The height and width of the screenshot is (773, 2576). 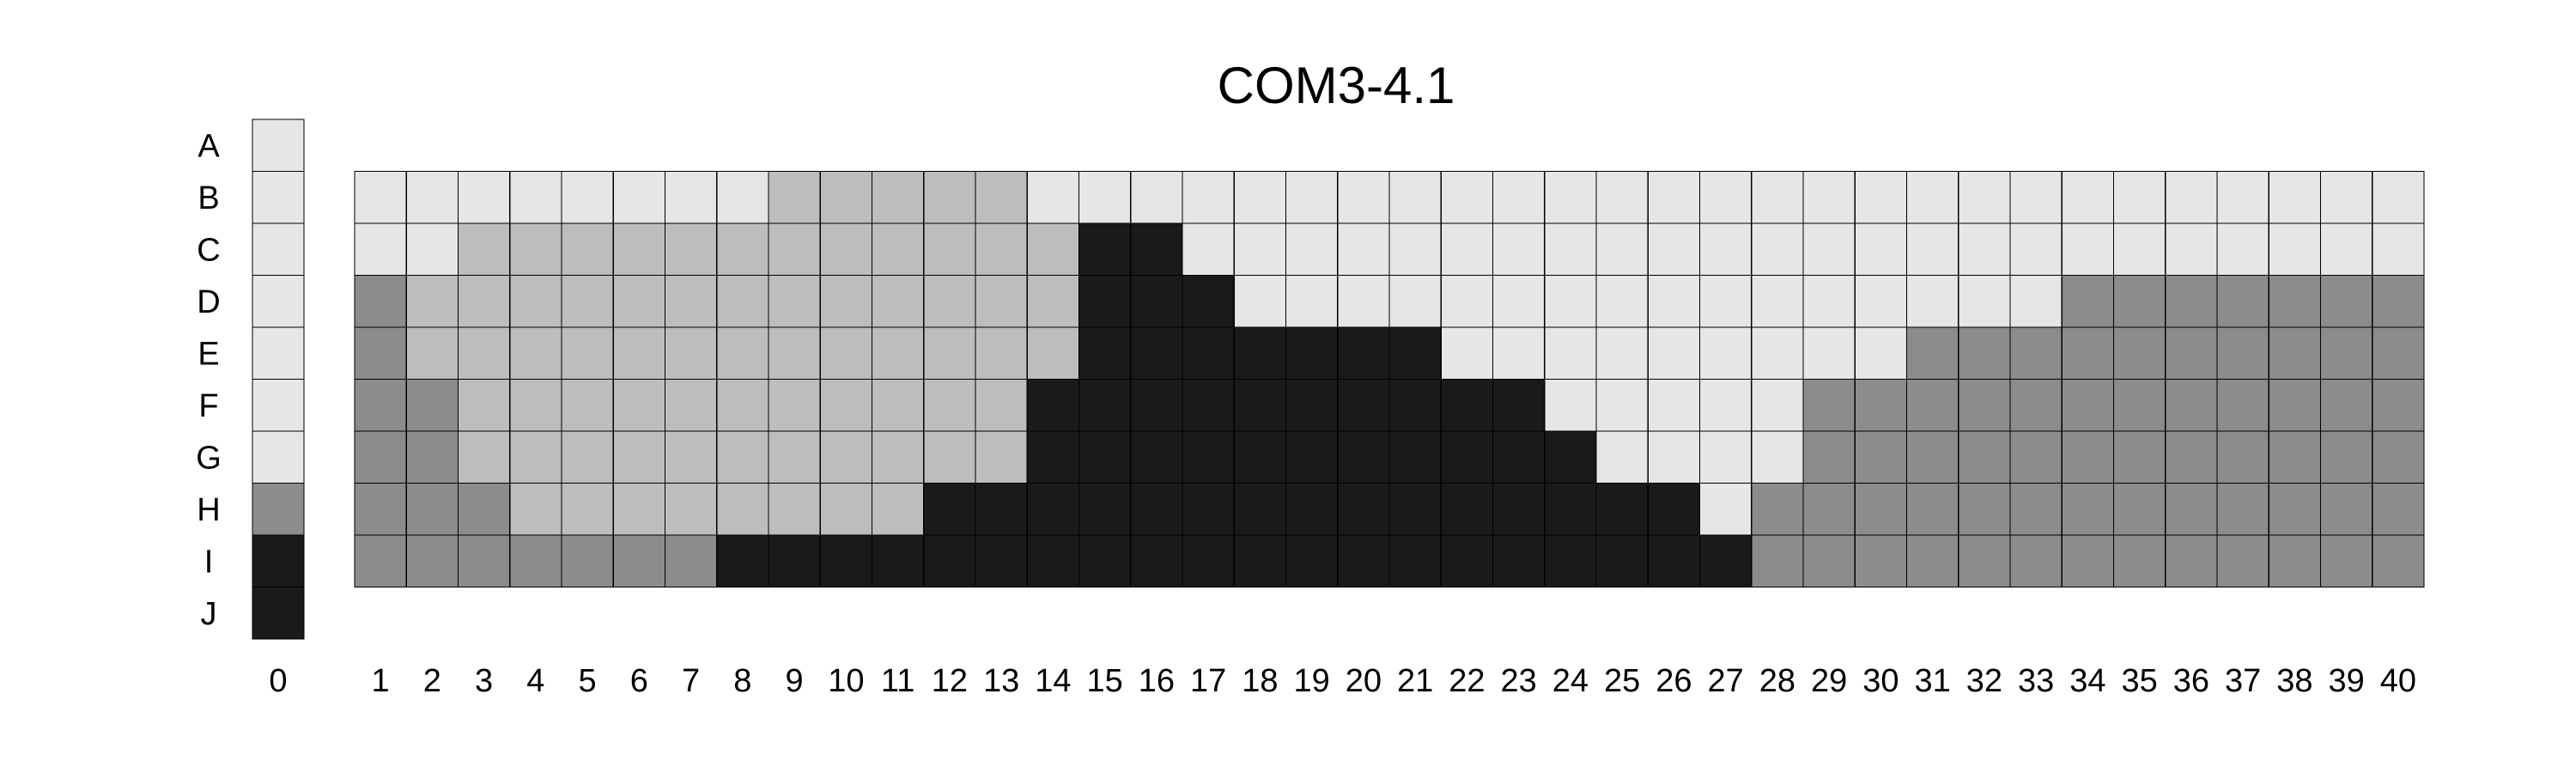 What do you see at coordinates (1104, 681) in the screenshot?
I see `column-label-15: 15` at bounding box center [1104, 681].